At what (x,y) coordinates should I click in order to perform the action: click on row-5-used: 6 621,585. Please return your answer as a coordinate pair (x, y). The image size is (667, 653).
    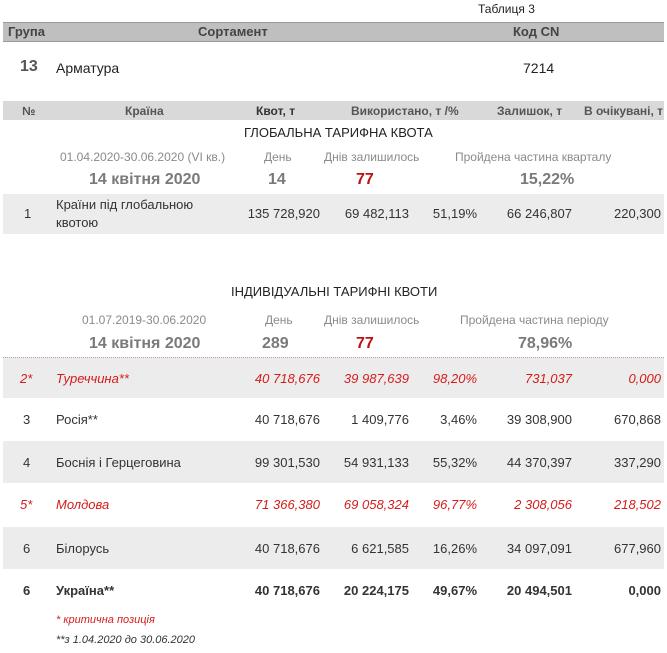
    Looking at the image, I should click on (380, 548).